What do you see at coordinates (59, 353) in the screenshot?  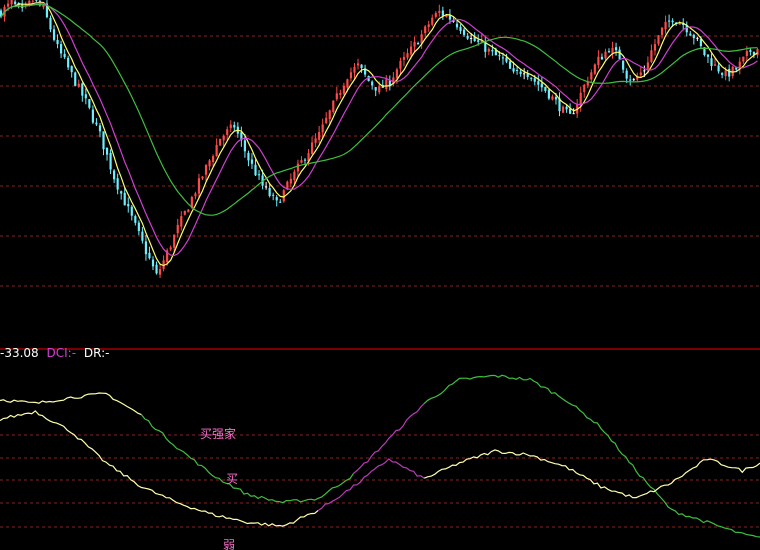 I see `dci-label: DCI:` at bounding box center [59, 353].